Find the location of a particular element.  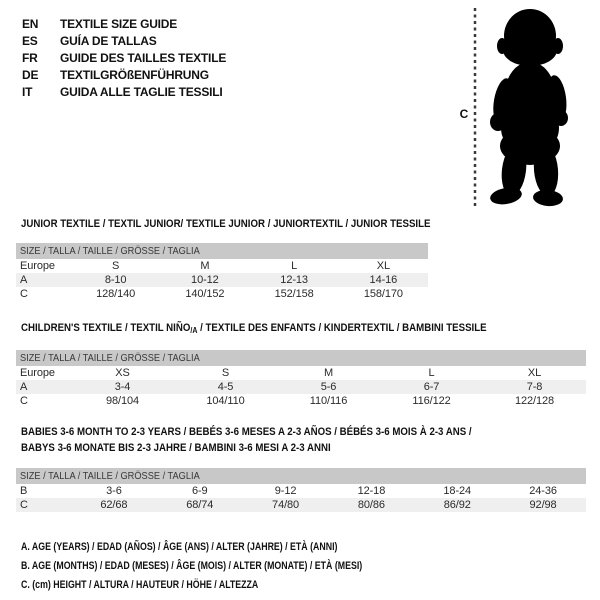

language-label: GUIDA ALLE TAGLIE TESSILI is located at coordinates (141, 92).